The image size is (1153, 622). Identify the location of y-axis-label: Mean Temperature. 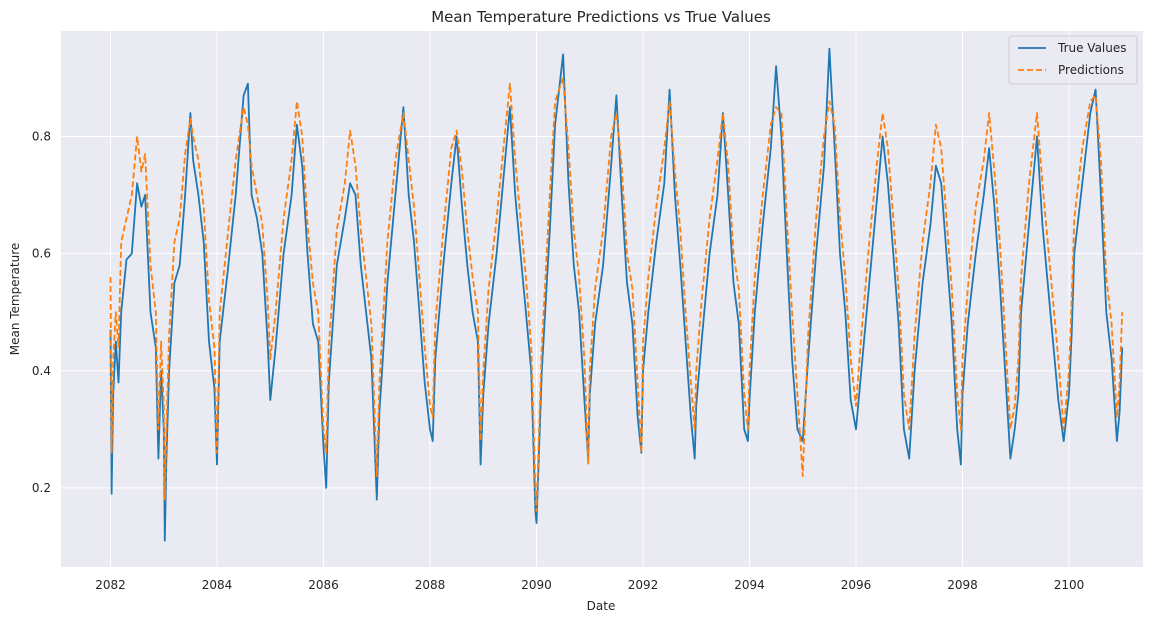
(15, 299).